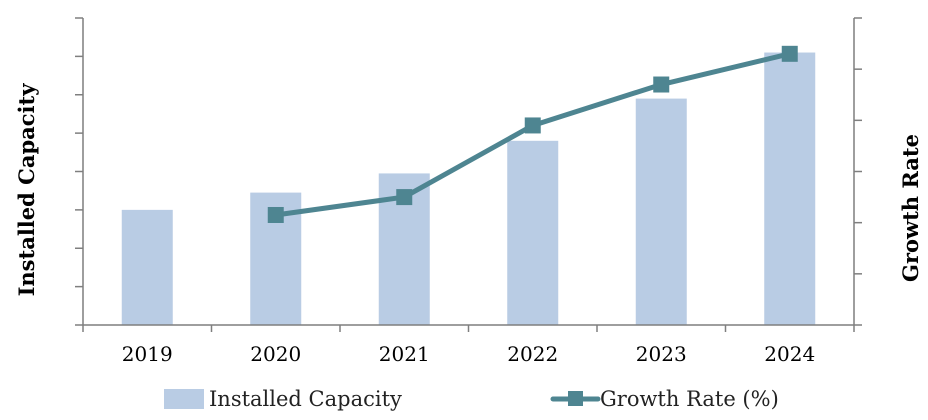 This screenshot has height=420, width=928. I want to click on x-tick-label-2024: 2024, so click(789, 354).